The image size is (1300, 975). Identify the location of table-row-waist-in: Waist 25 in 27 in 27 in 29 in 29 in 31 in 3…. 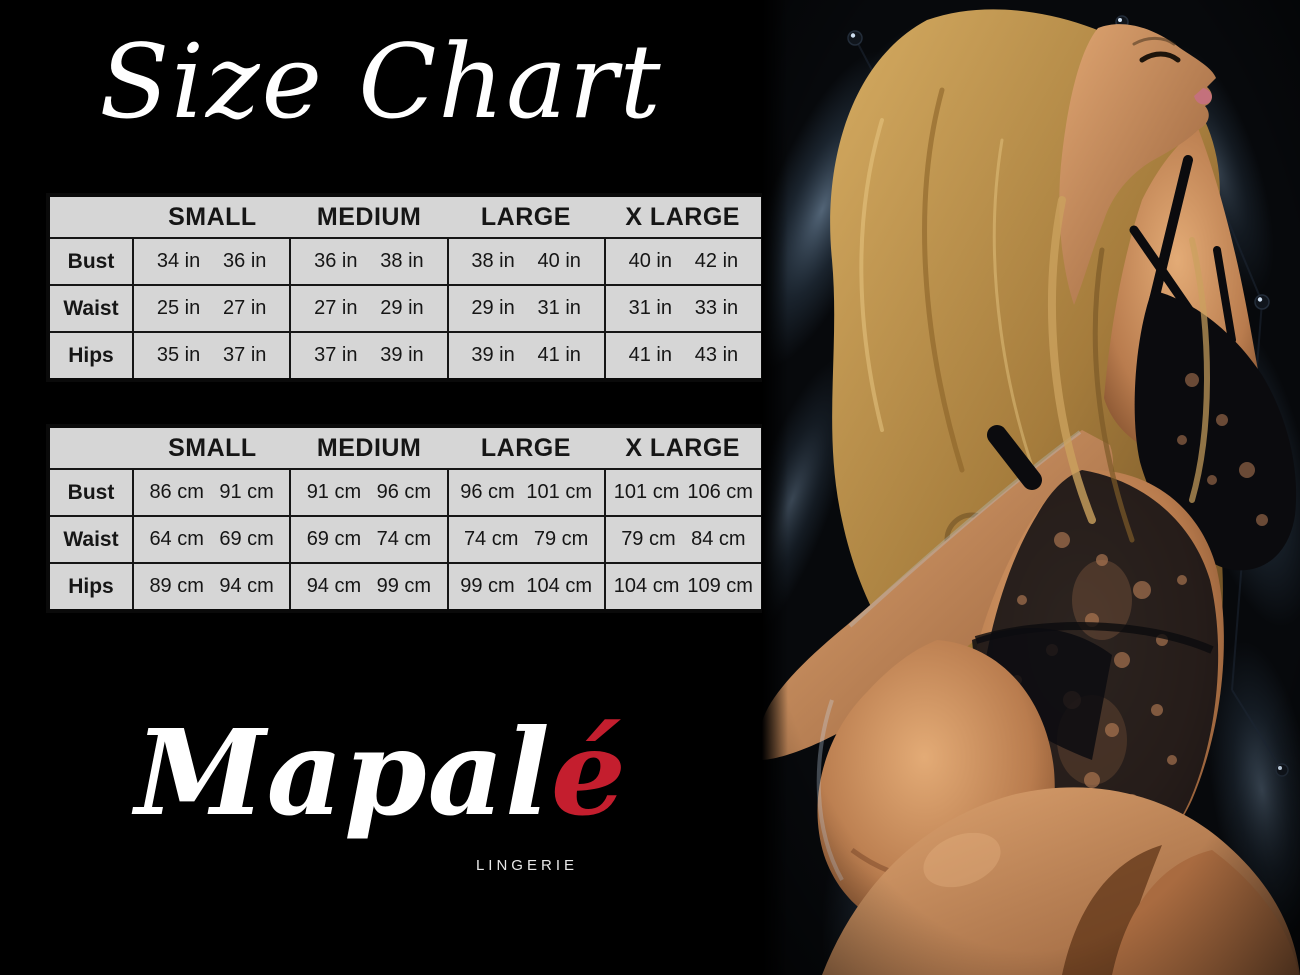
(405, 307).